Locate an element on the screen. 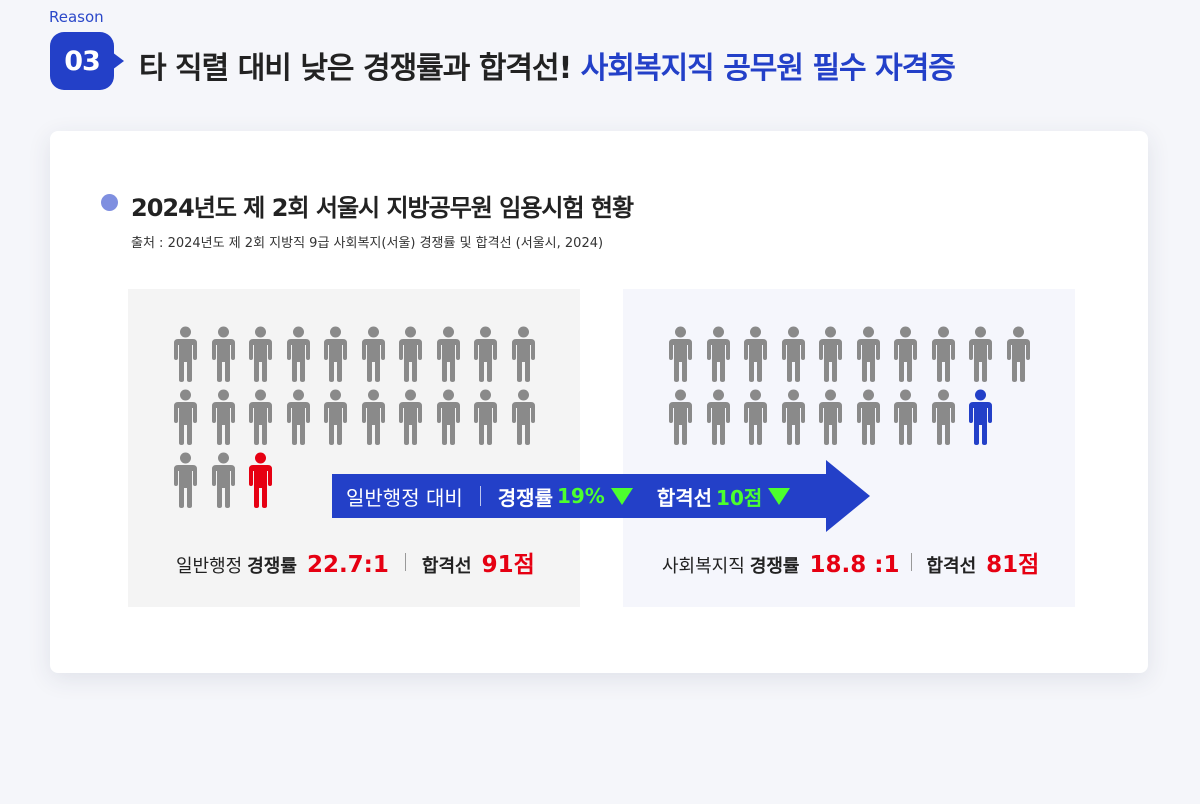  comparison-arrow is located at coordinates (601, 496).